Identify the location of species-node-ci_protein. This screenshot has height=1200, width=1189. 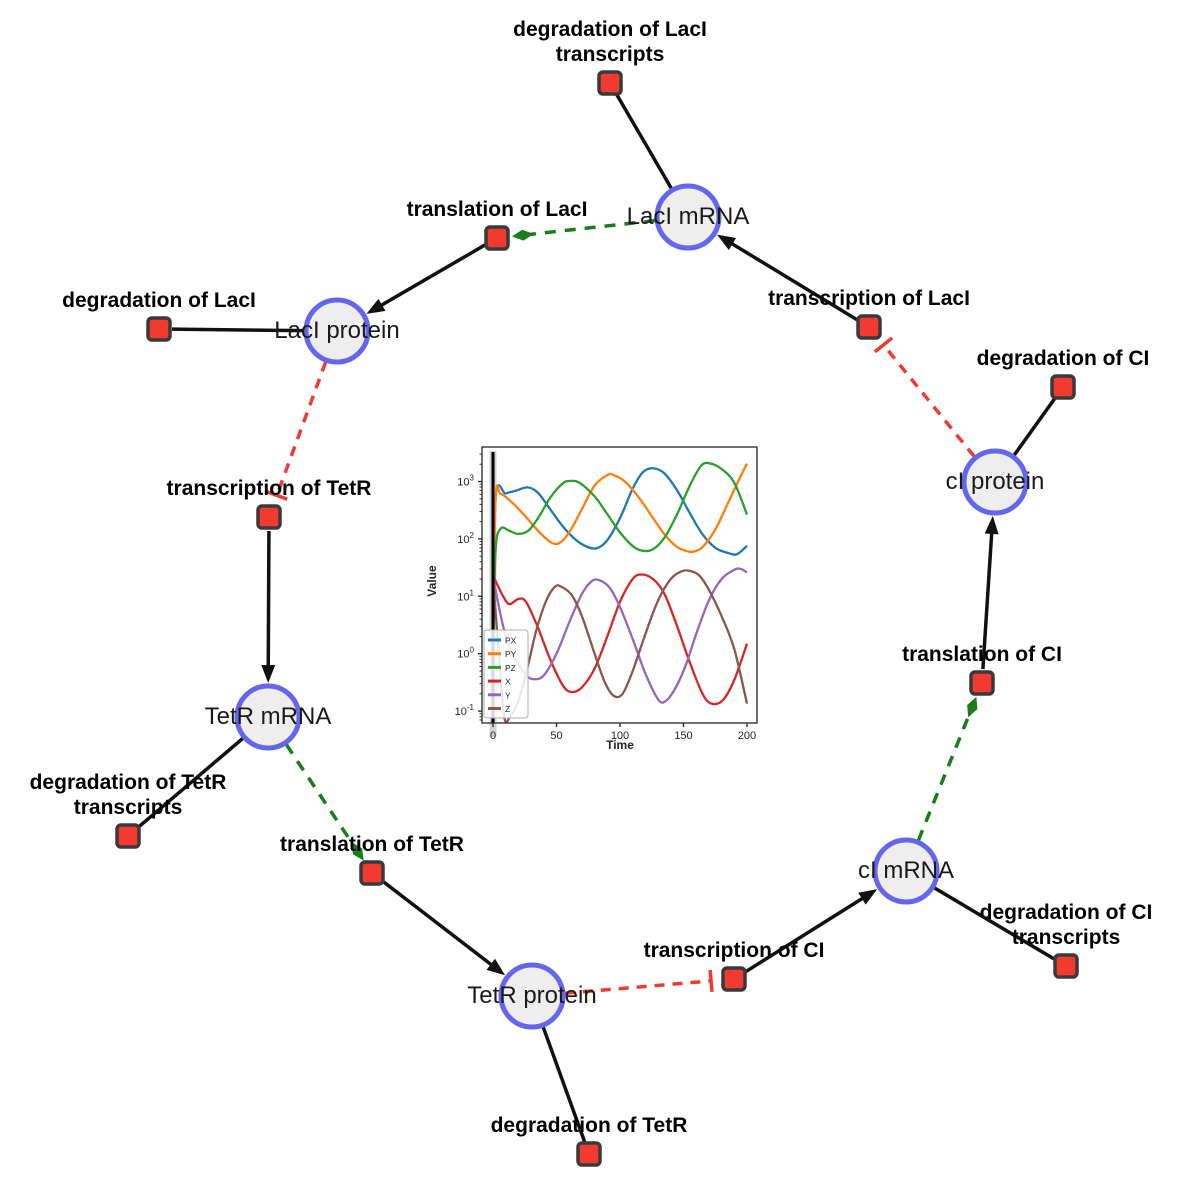
(995, 482).